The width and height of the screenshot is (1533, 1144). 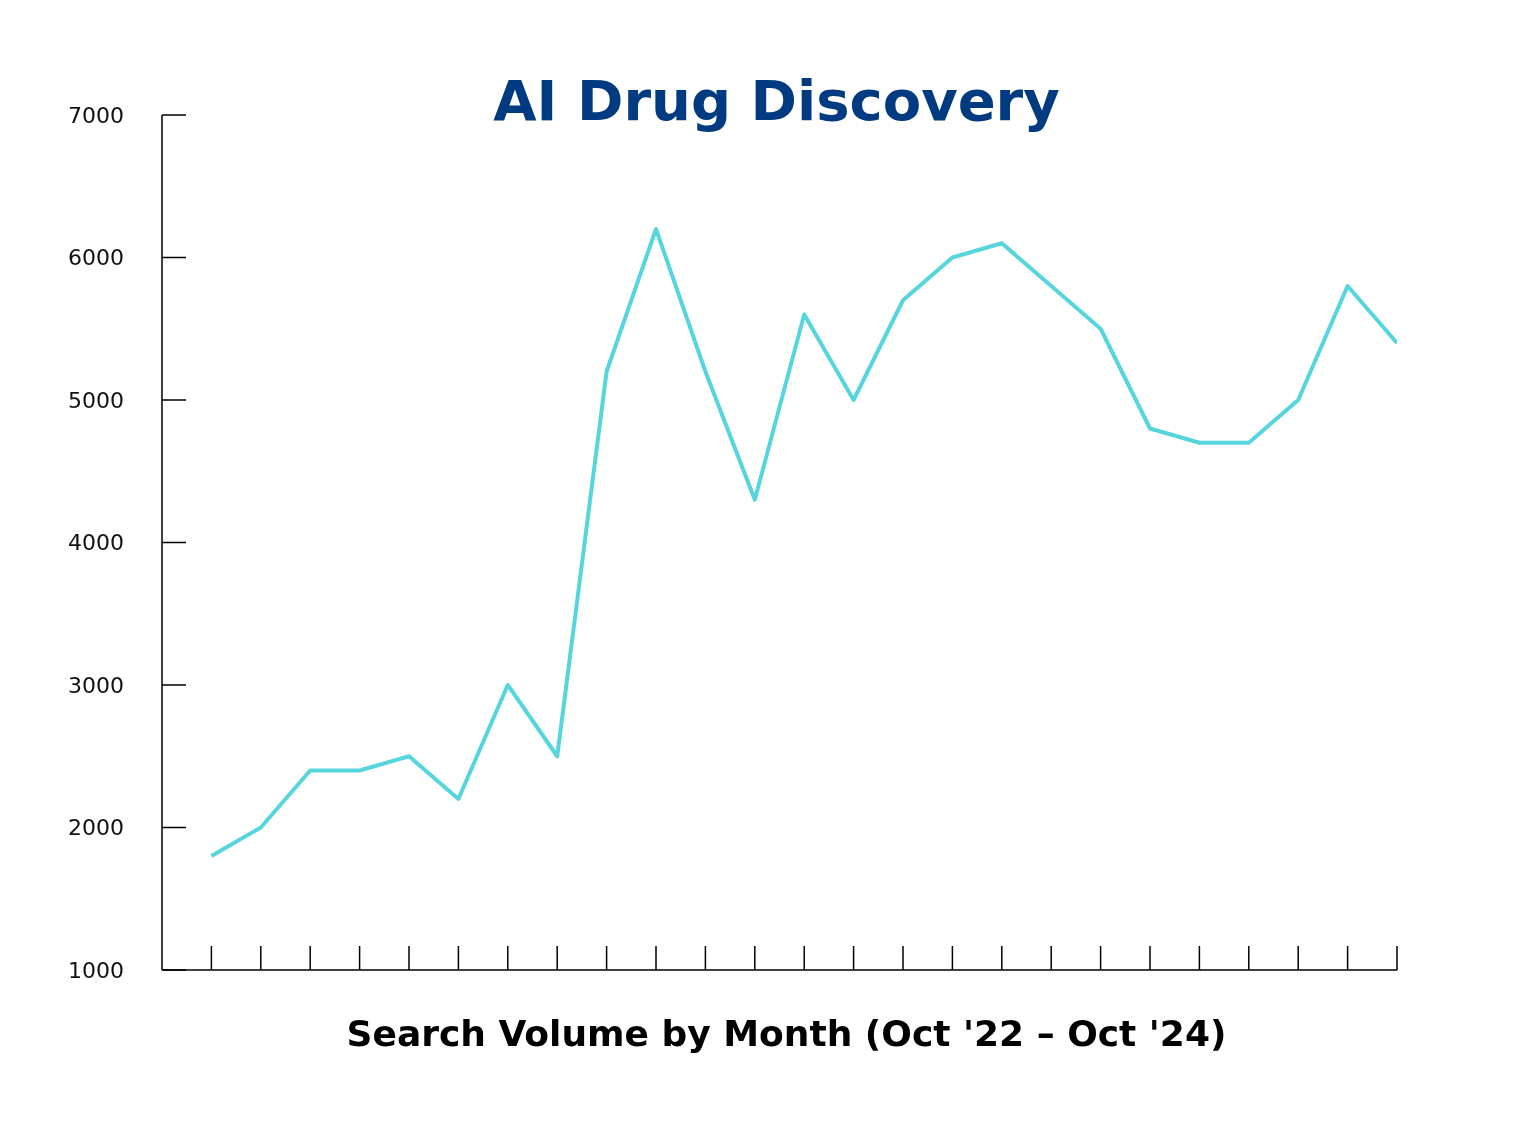 What do you see at coordinates (96, 115) in the screenshot?
I see `y-tick-label: 7000` at bounding box center [96, 115].